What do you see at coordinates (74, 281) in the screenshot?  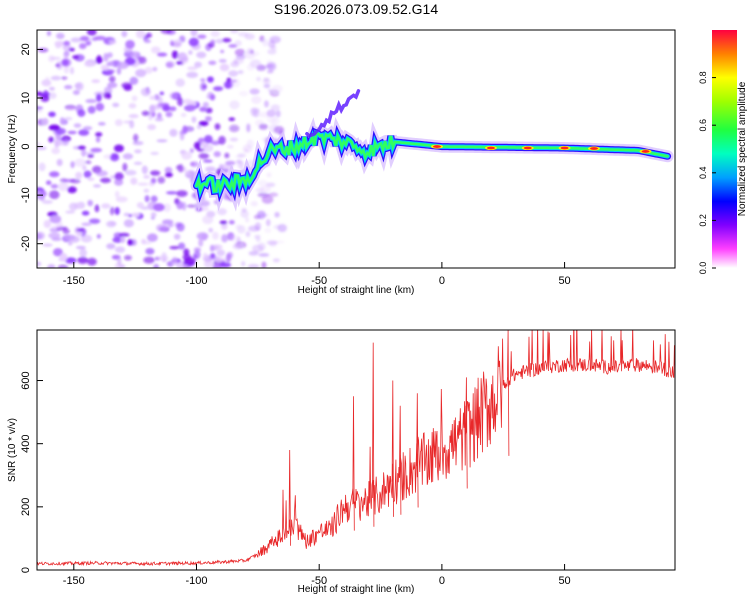 I see `spectrogram-xtick-label: -150` at bounding box center [74, 281].